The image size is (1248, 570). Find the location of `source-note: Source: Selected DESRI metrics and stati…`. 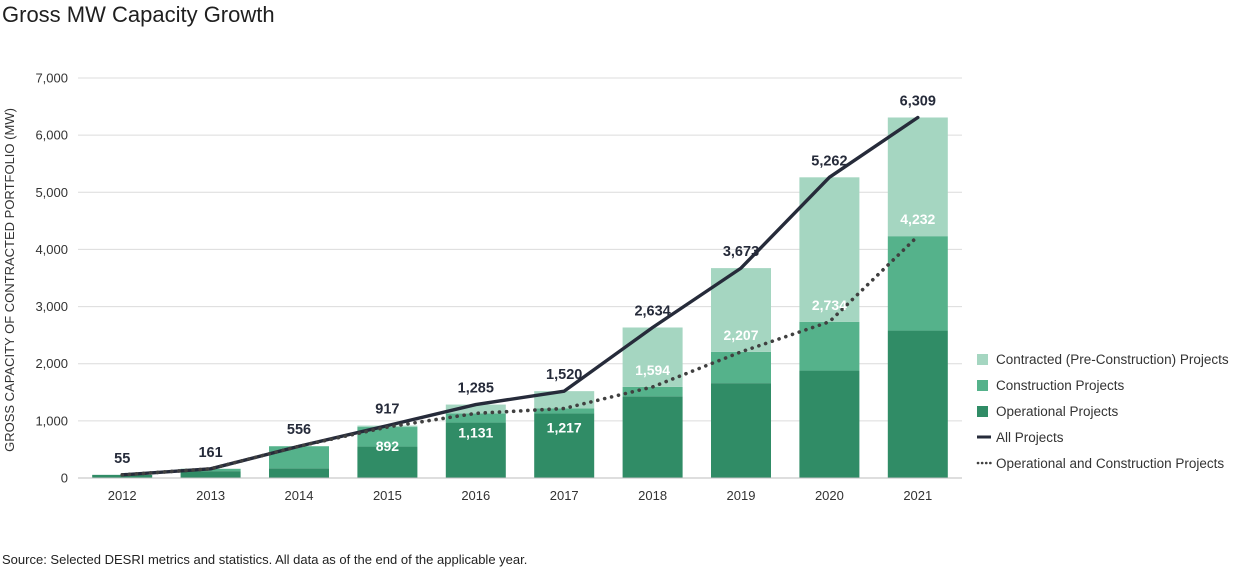

source-note: Source: Selected DESRI metrics and stati… is located at coordinates (265, 559).